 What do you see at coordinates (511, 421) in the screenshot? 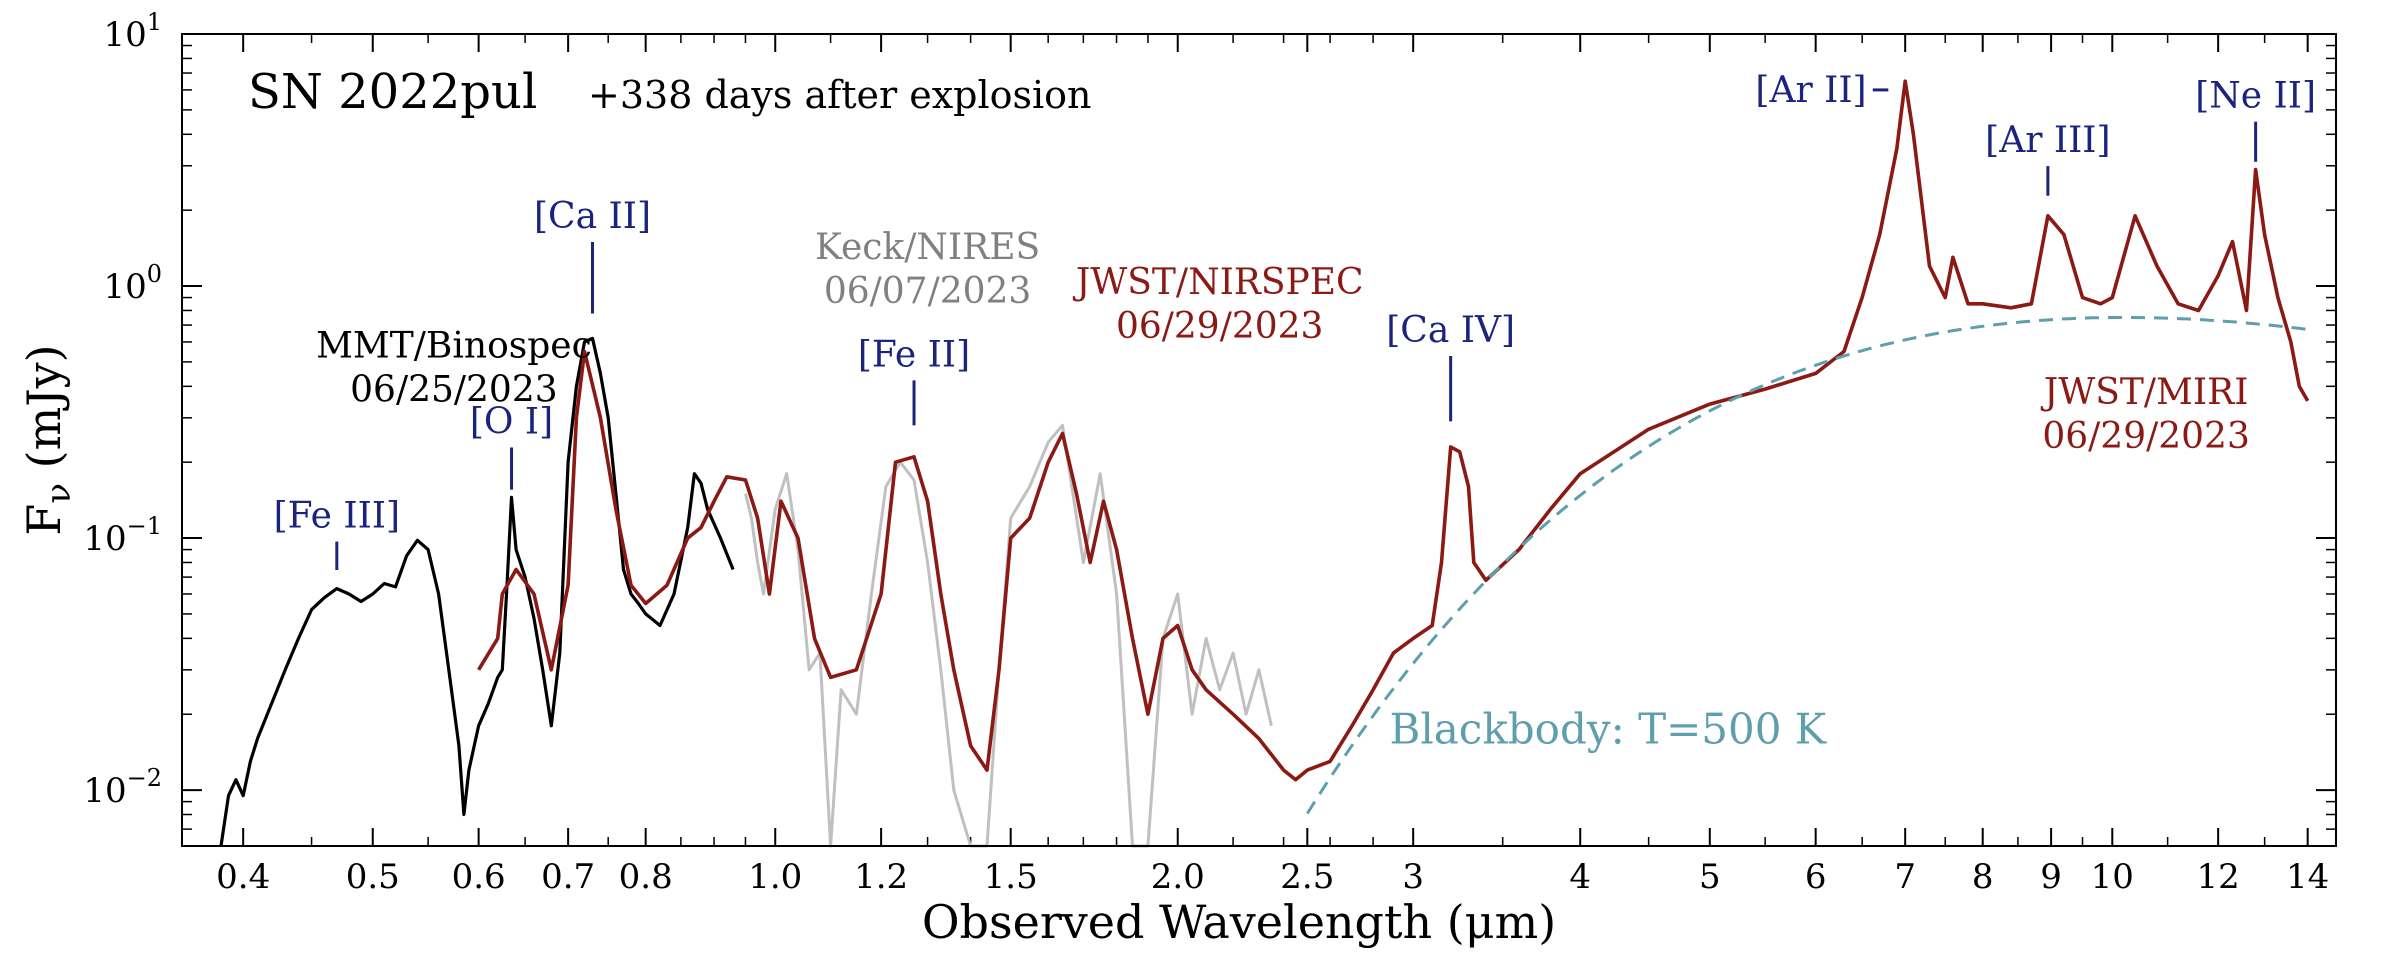
I see `line-label: [O I]` at bounding box center [511, 421].